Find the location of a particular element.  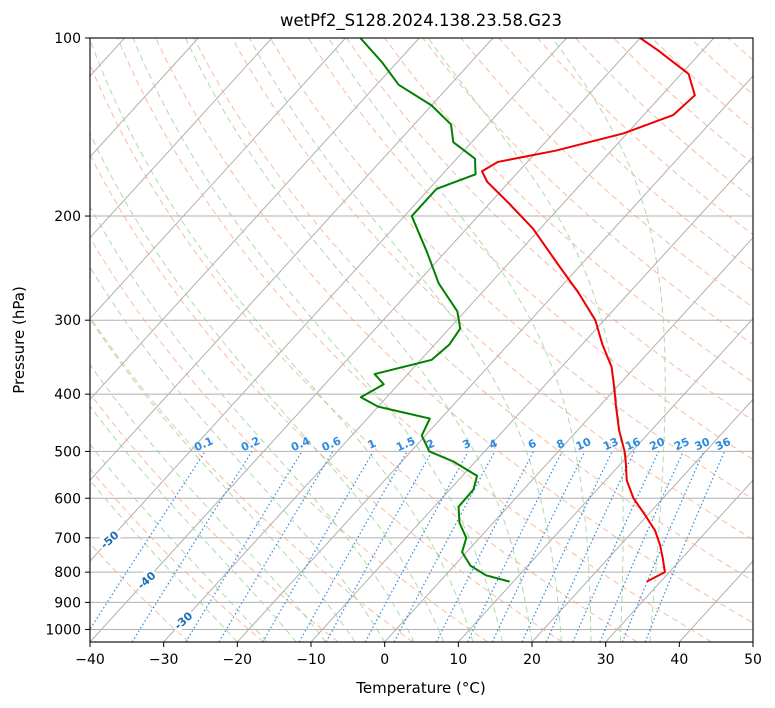

mixing-ratio-label: 16 is located at coordinates (633, 444).